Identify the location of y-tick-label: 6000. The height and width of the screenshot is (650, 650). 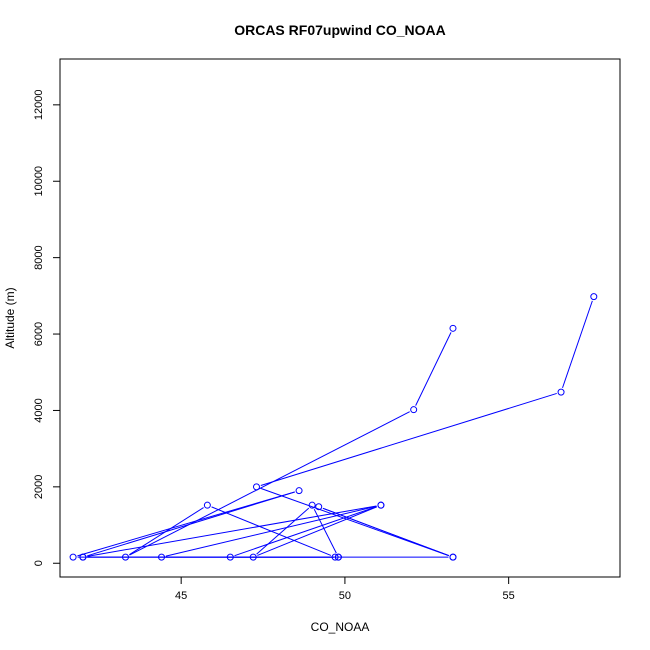
(39, 334).